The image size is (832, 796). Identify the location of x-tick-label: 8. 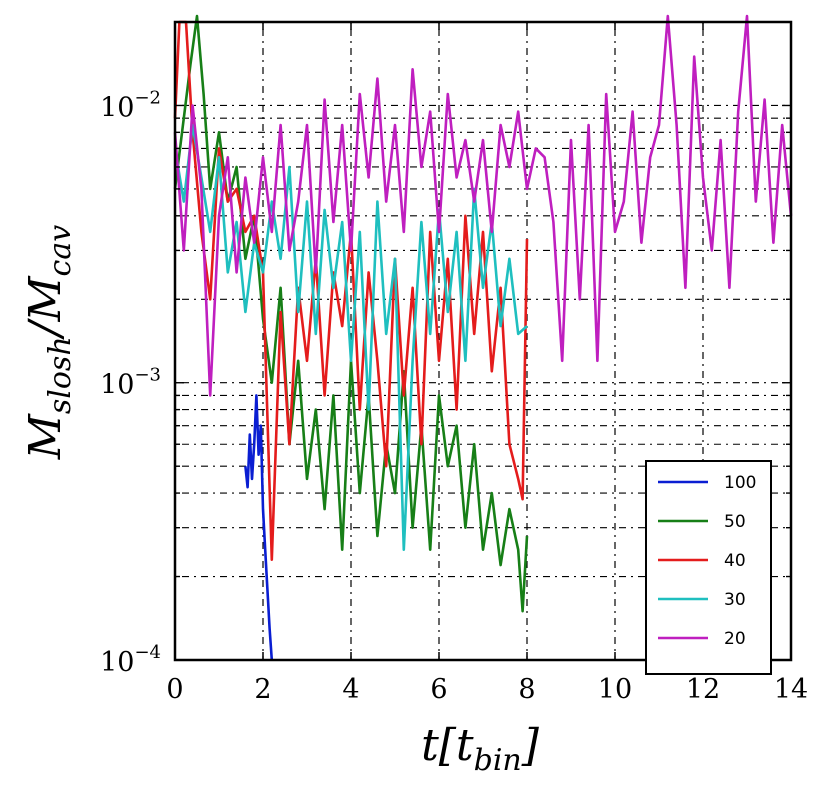
(526, 689).